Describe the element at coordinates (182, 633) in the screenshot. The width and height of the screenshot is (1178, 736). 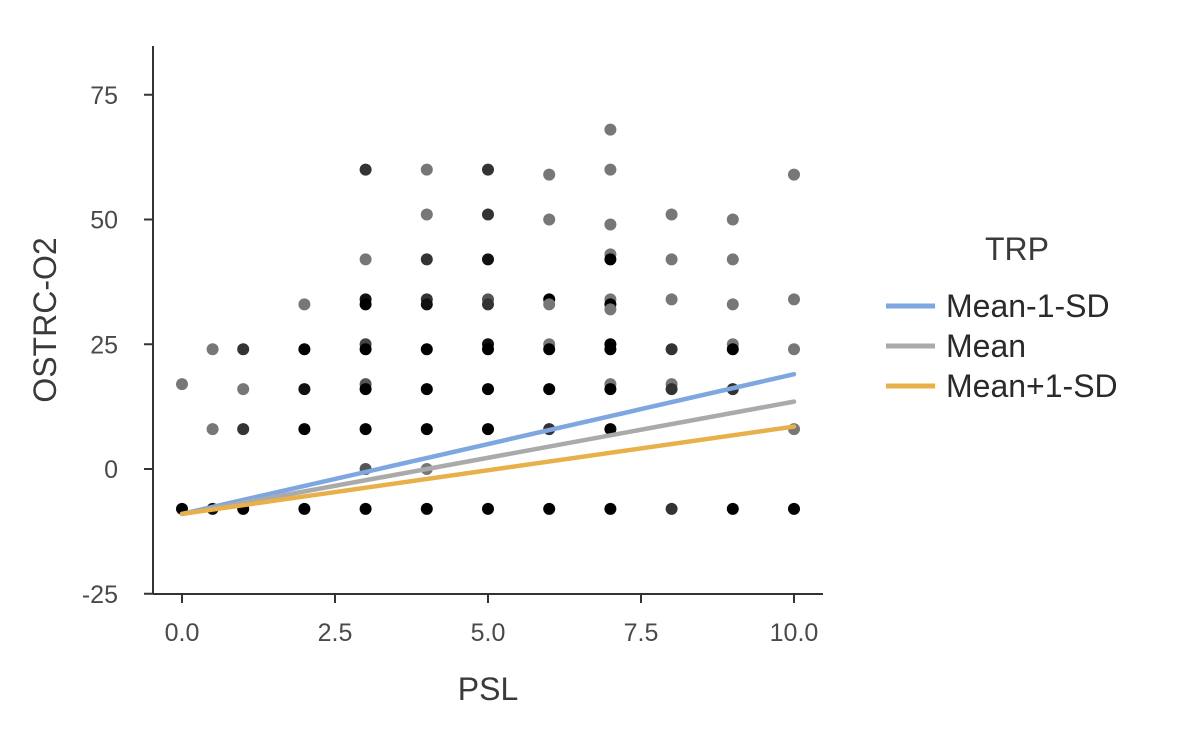
I see `x-tick-label: 0.0` at that location.